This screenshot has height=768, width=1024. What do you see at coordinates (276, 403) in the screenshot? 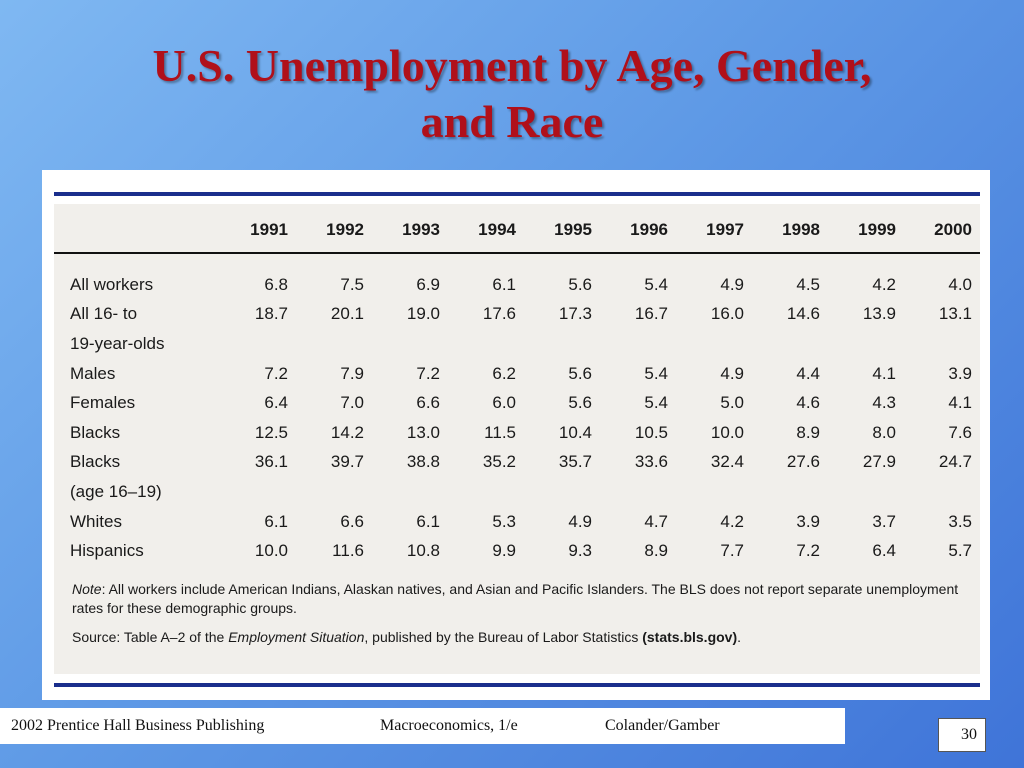
I see `table-cell: 6.4` at bounding box center [276, 403].